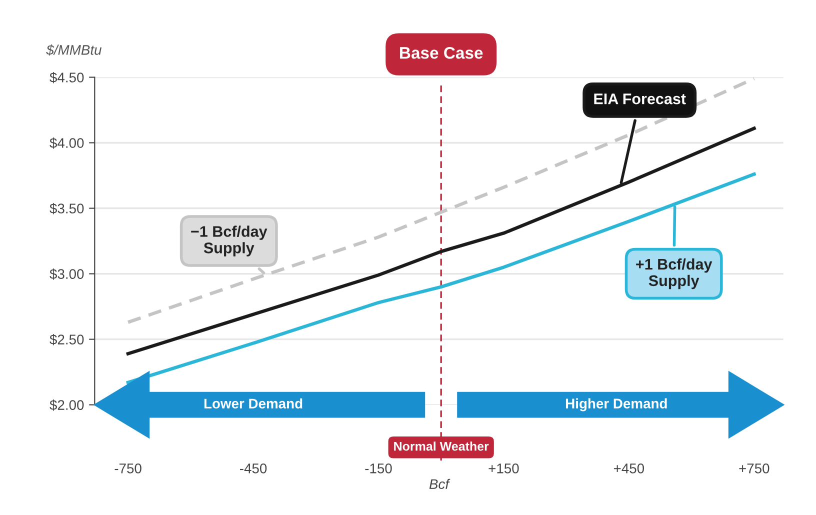  I want to click on annotation: Lower Demand, so click(253, 403).